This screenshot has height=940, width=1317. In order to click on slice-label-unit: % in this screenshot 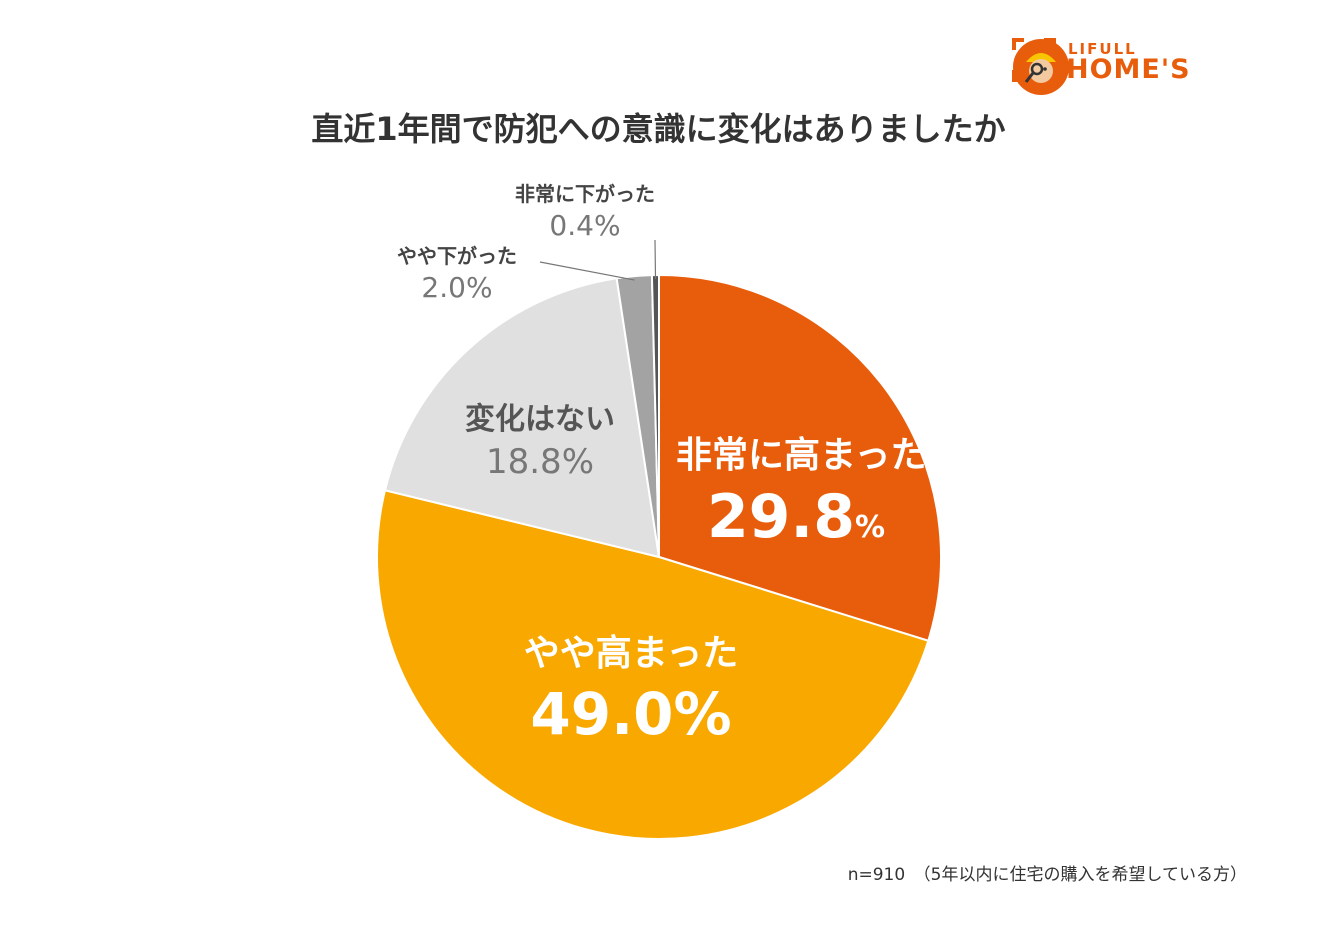, I will do `click(870, 527)`.